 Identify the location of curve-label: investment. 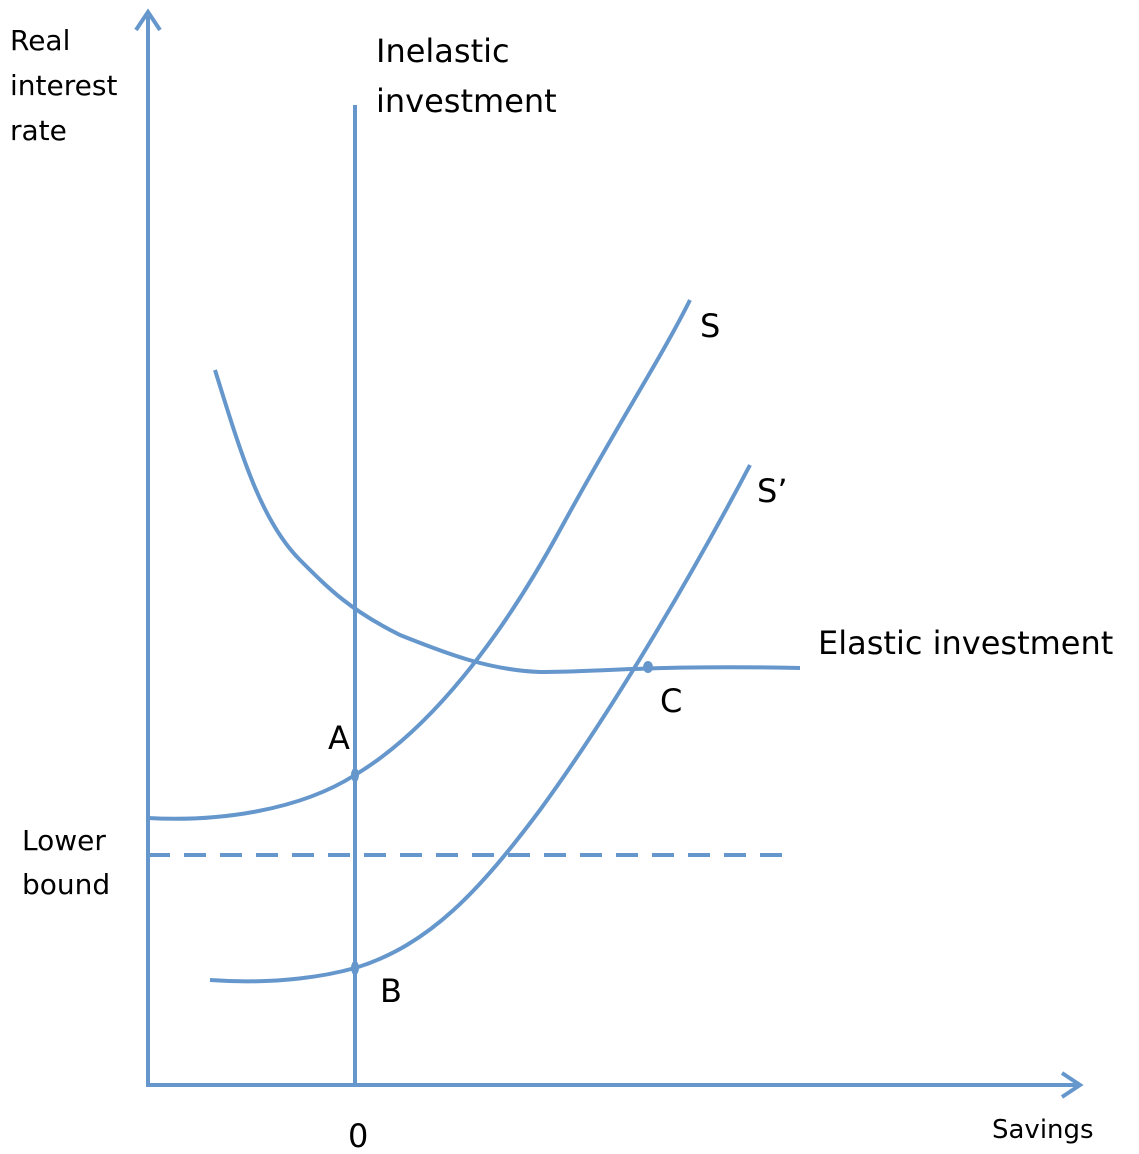
(466, 101).